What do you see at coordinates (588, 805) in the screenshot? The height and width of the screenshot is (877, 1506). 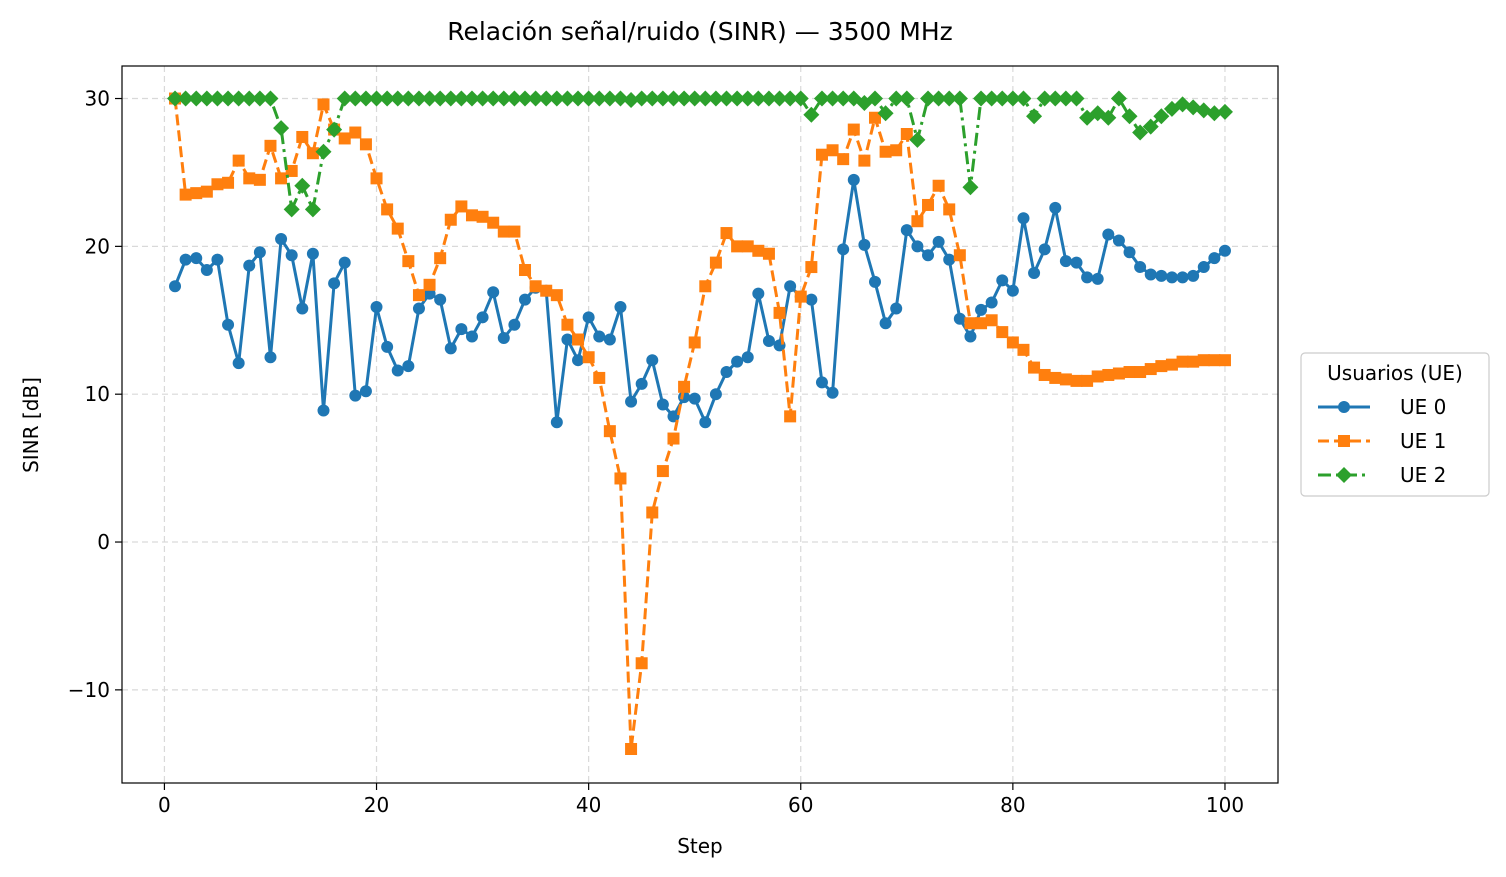 I see `x-tick-label: 40` at bounding box center [588, 805].